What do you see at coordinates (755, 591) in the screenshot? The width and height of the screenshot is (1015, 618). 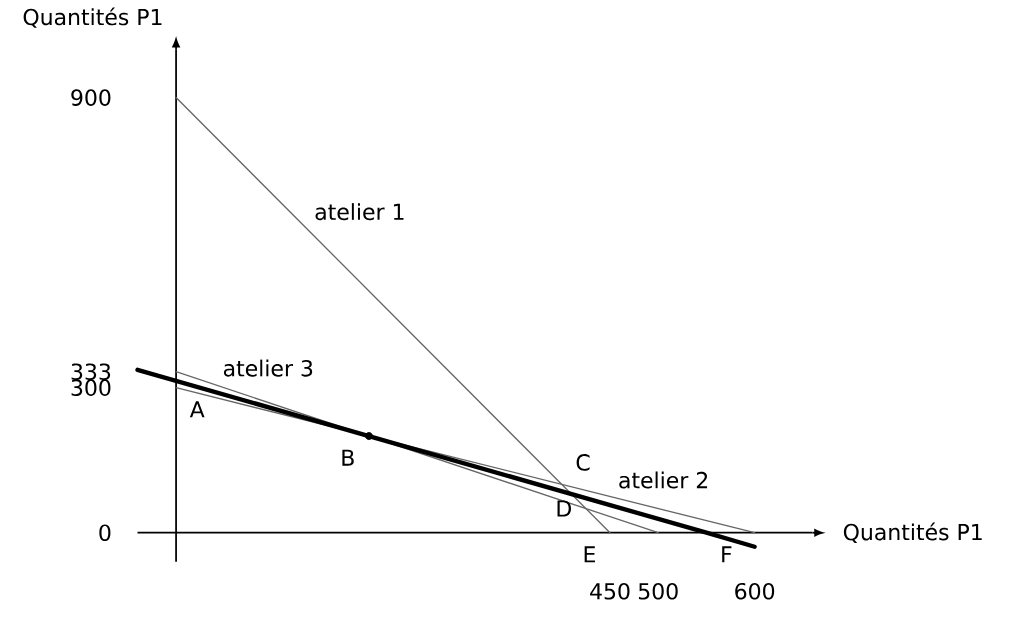 I see `x-tick-label: 600` at bounding box center [755, 591].